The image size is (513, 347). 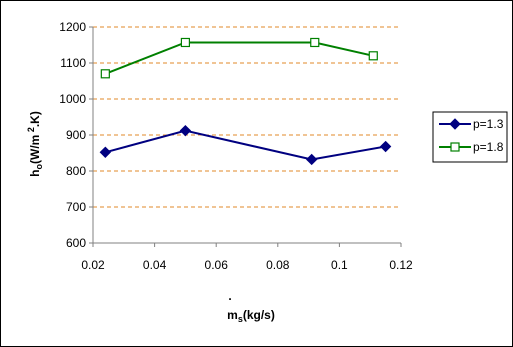 What do you see at coordinates (488, 124) in the screenshot?
I see `legend-label: p=1.3` at bounding box center [488, 124].